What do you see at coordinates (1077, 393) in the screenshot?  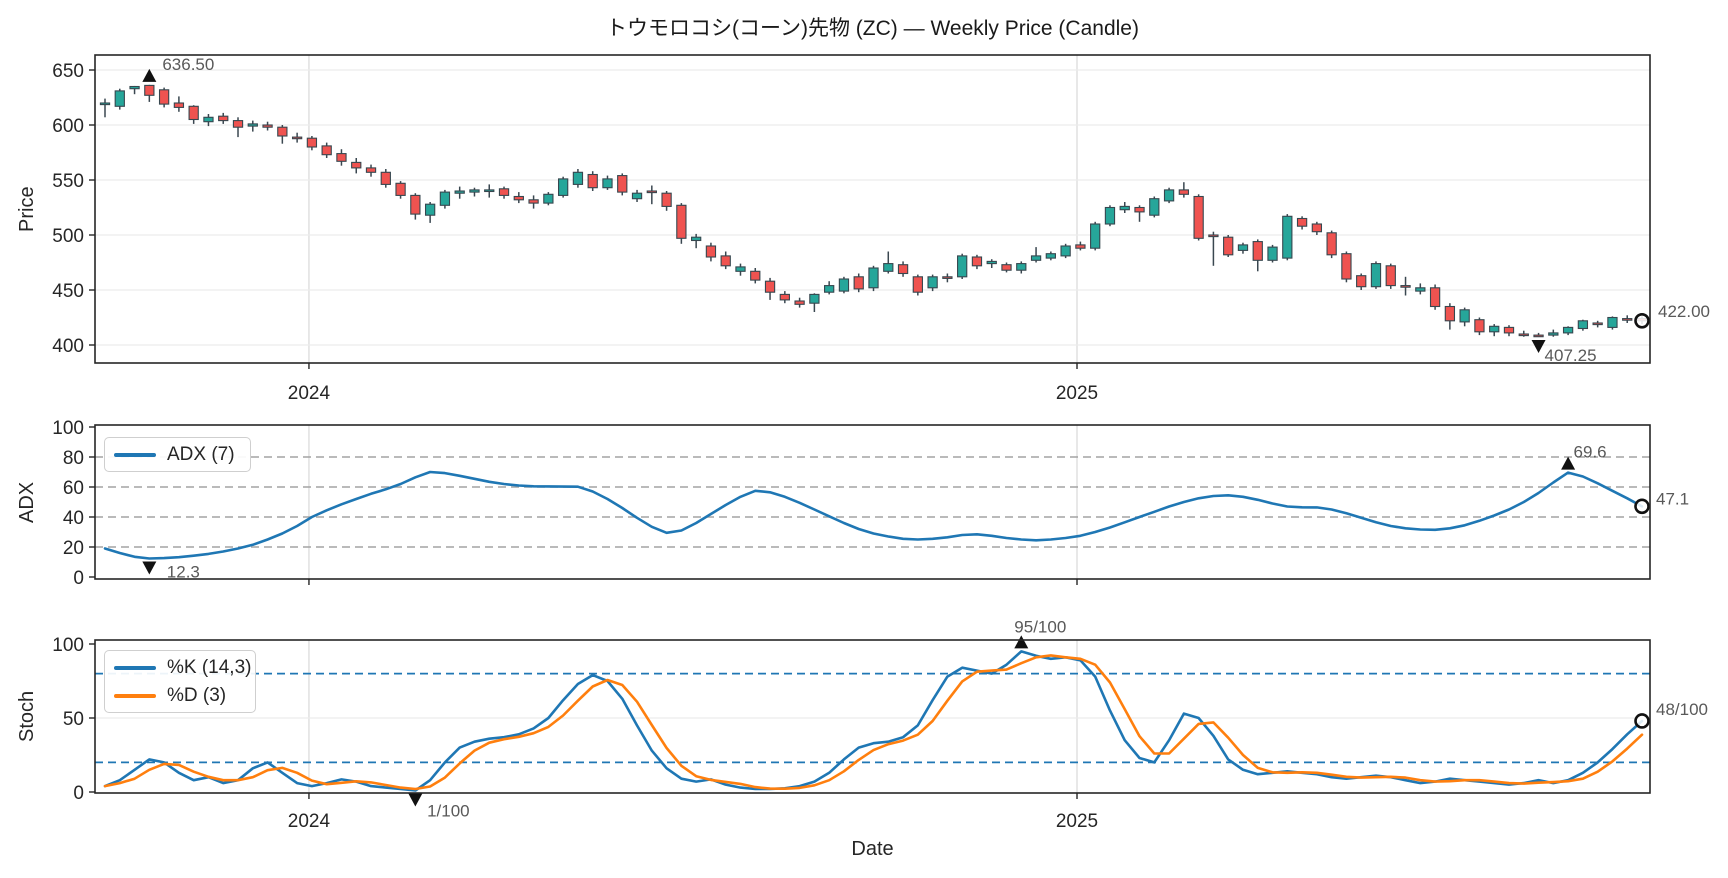 I see `price-xtick-label: 2025` at bounding box center [1077, 393].